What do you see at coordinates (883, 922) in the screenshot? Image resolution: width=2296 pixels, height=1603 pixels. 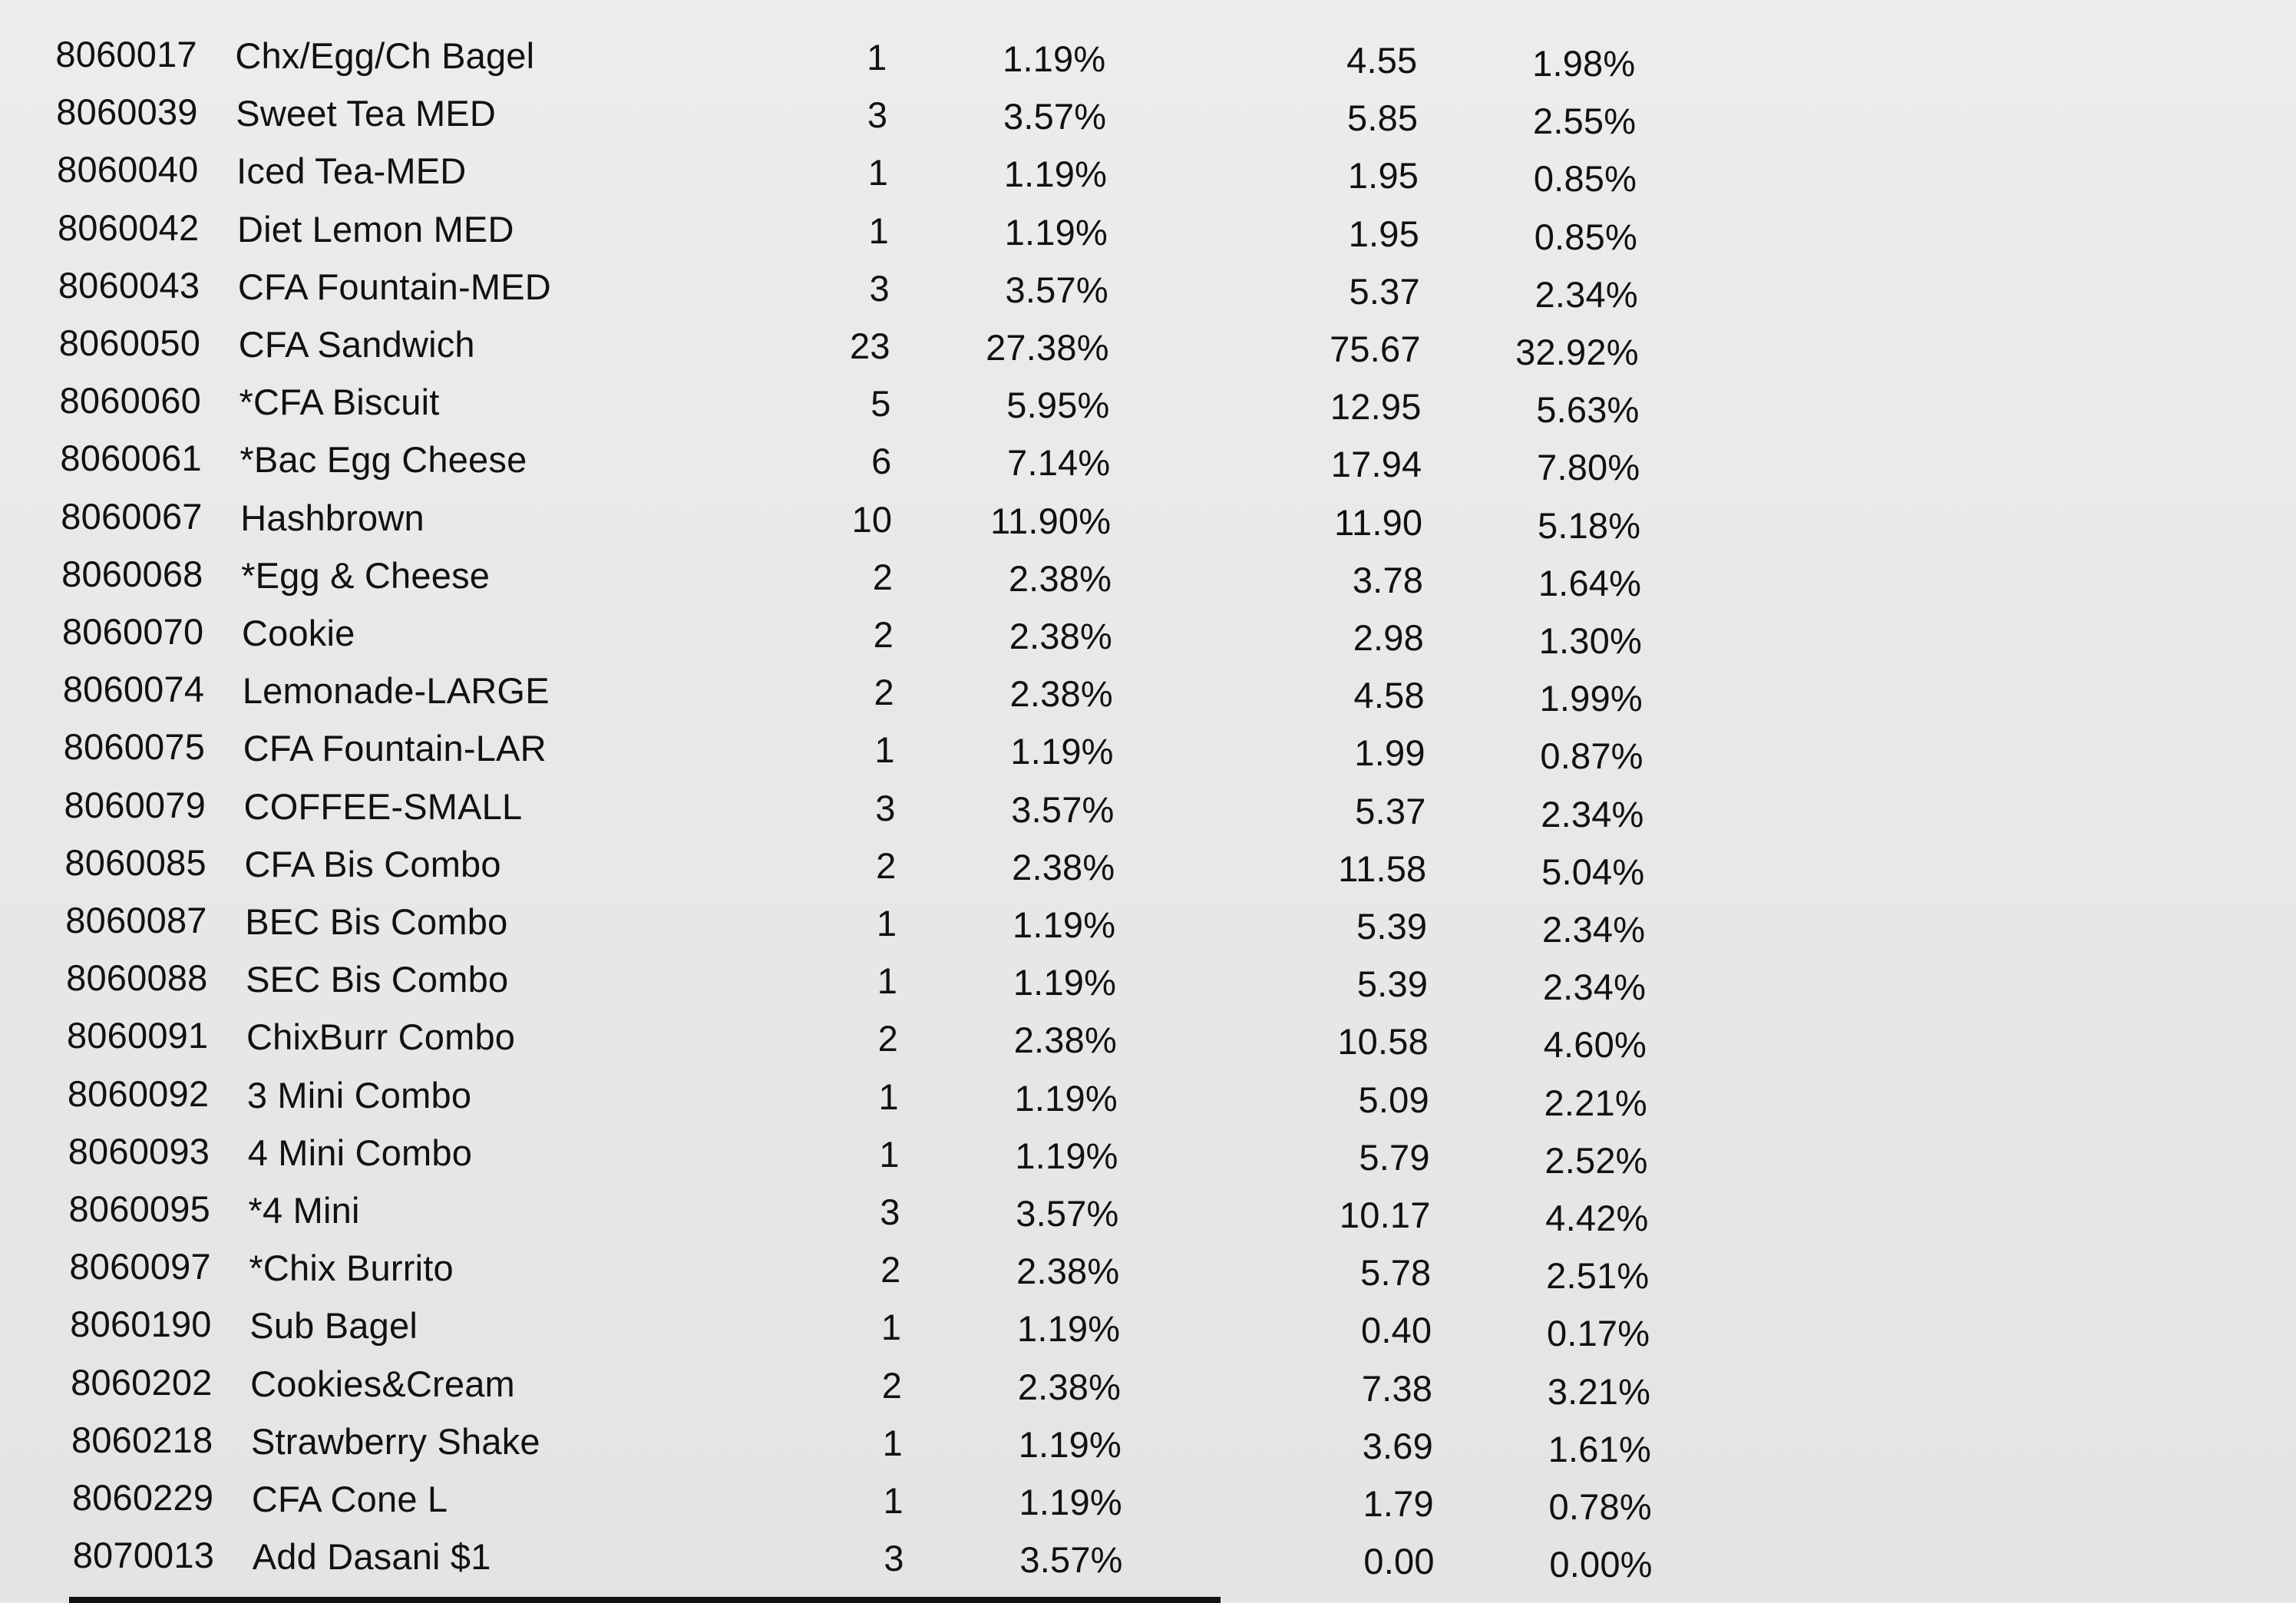 I see `table-row: 8060087 BEC Bis Combo 1 1.19% 5.39 2.34%` at bounding box center [883, 922].